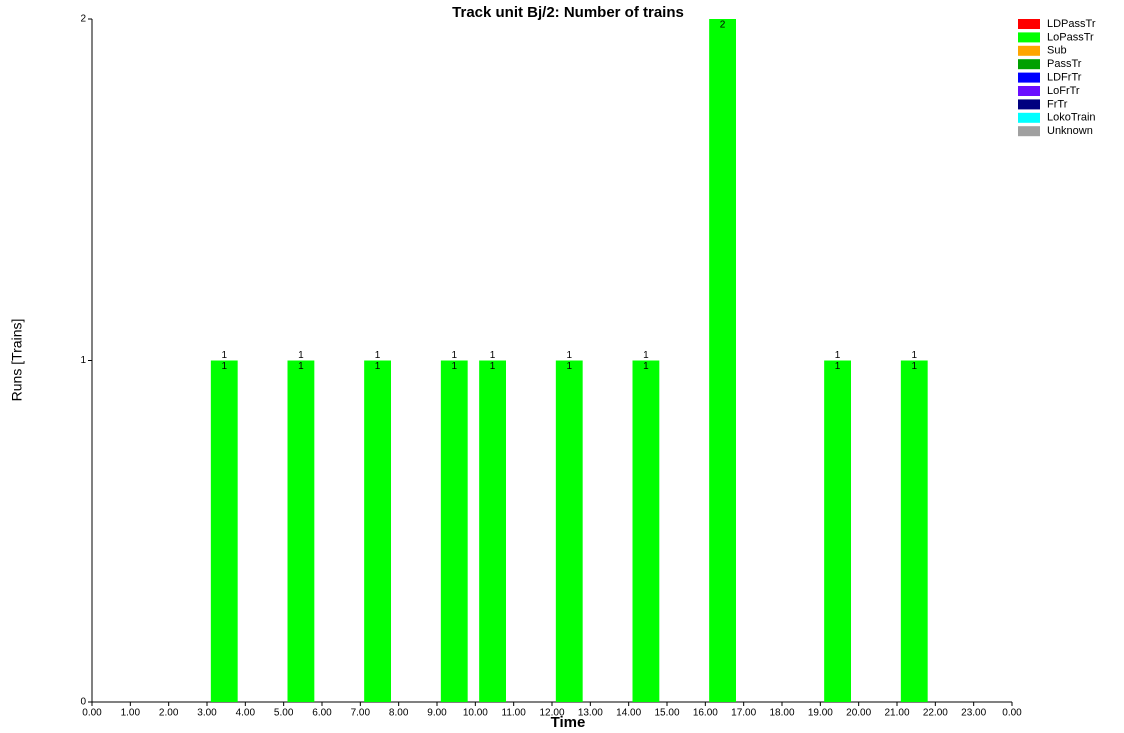 This screenshot has width=1124, height=733. What do you see at coordinates (1057, 51) in the screenshot?
I see `legend-label: Sub` at bounding box center [1057, 51].